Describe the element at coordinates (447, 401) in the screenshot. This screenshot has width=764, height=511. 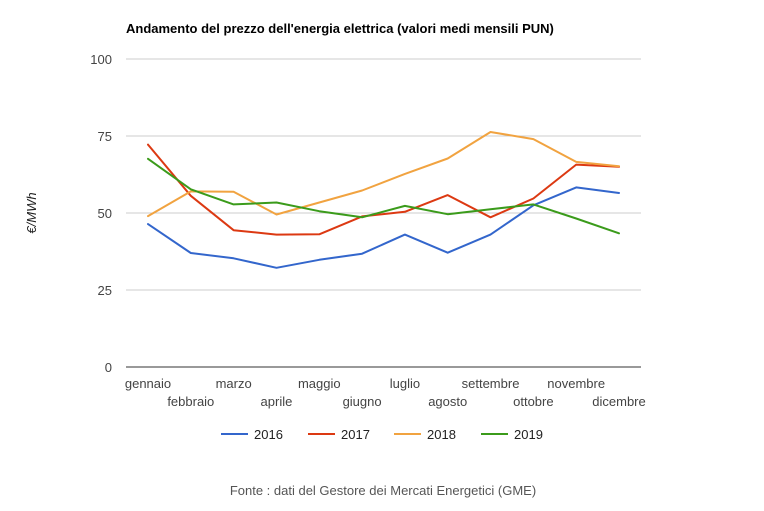
I see `x-tick-label: agosto` at that location.